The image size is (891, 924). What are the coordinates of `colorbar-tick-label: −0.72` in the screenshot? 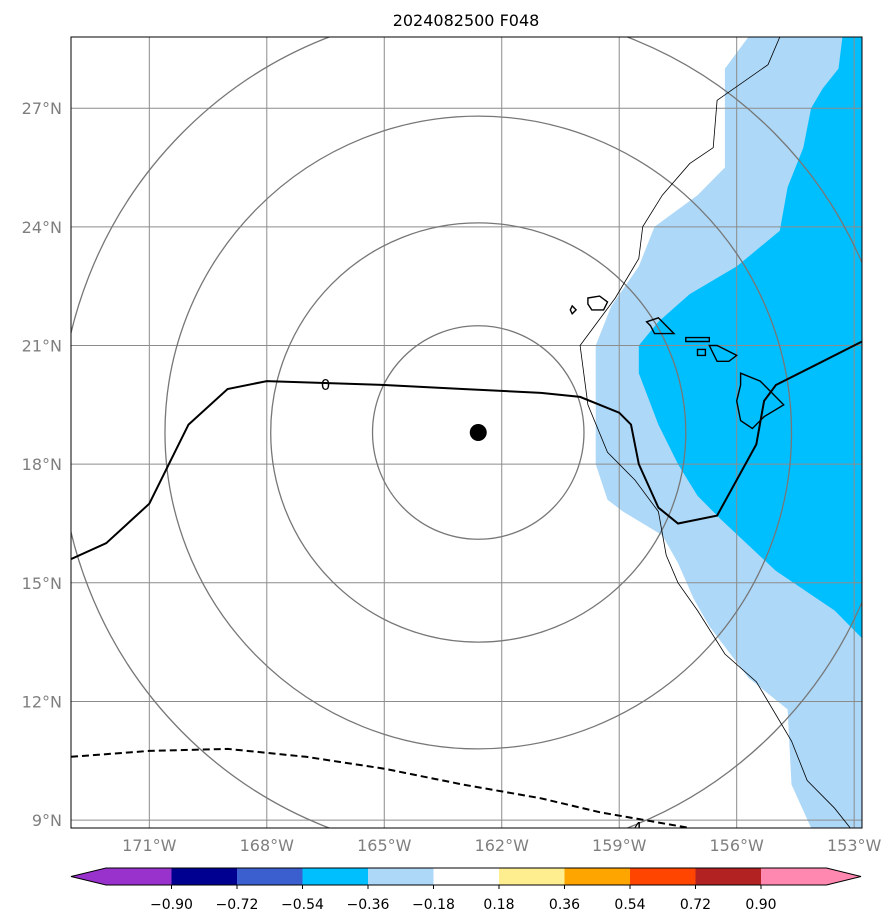 It's located at (237, 905).